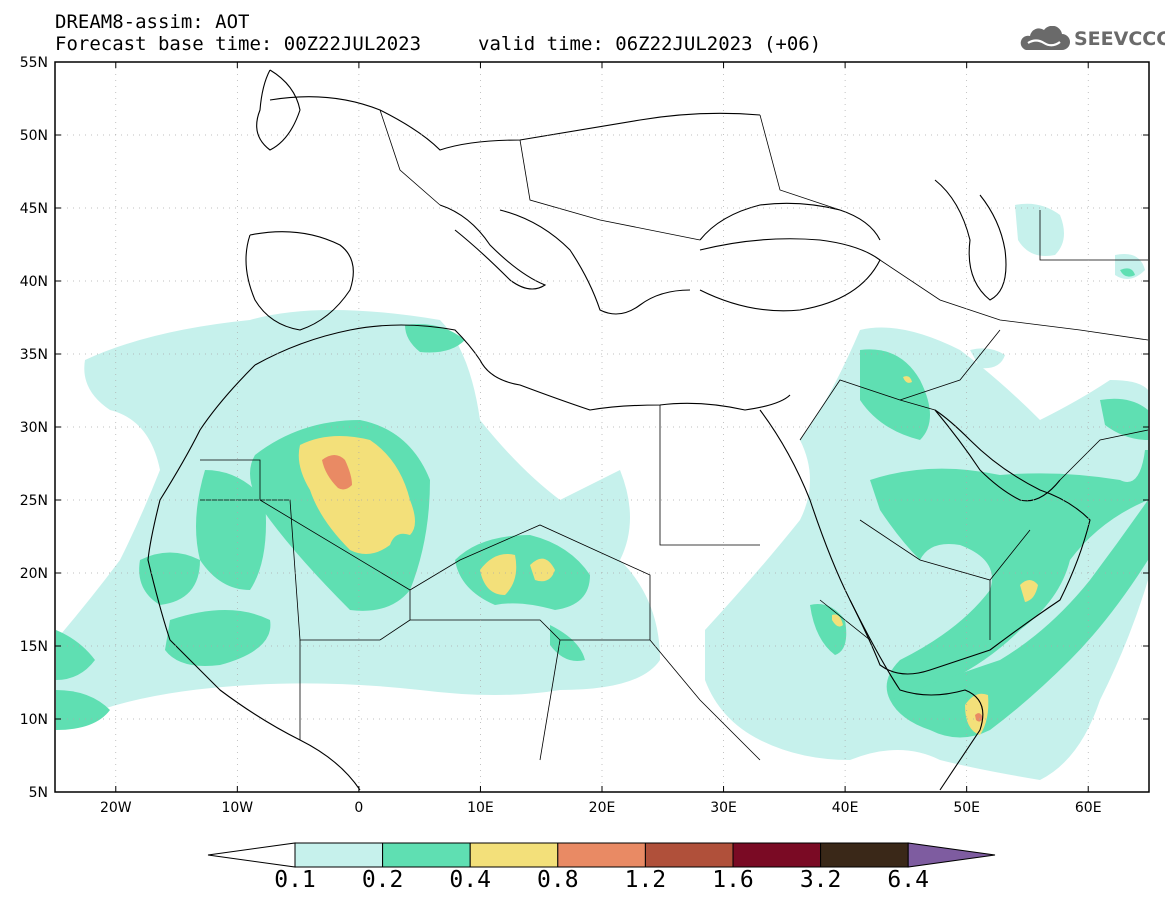 Image resolution: width=1165 pixels, height=905 pixels. I want to click on lon-label: 60E, so click(1088, 808).